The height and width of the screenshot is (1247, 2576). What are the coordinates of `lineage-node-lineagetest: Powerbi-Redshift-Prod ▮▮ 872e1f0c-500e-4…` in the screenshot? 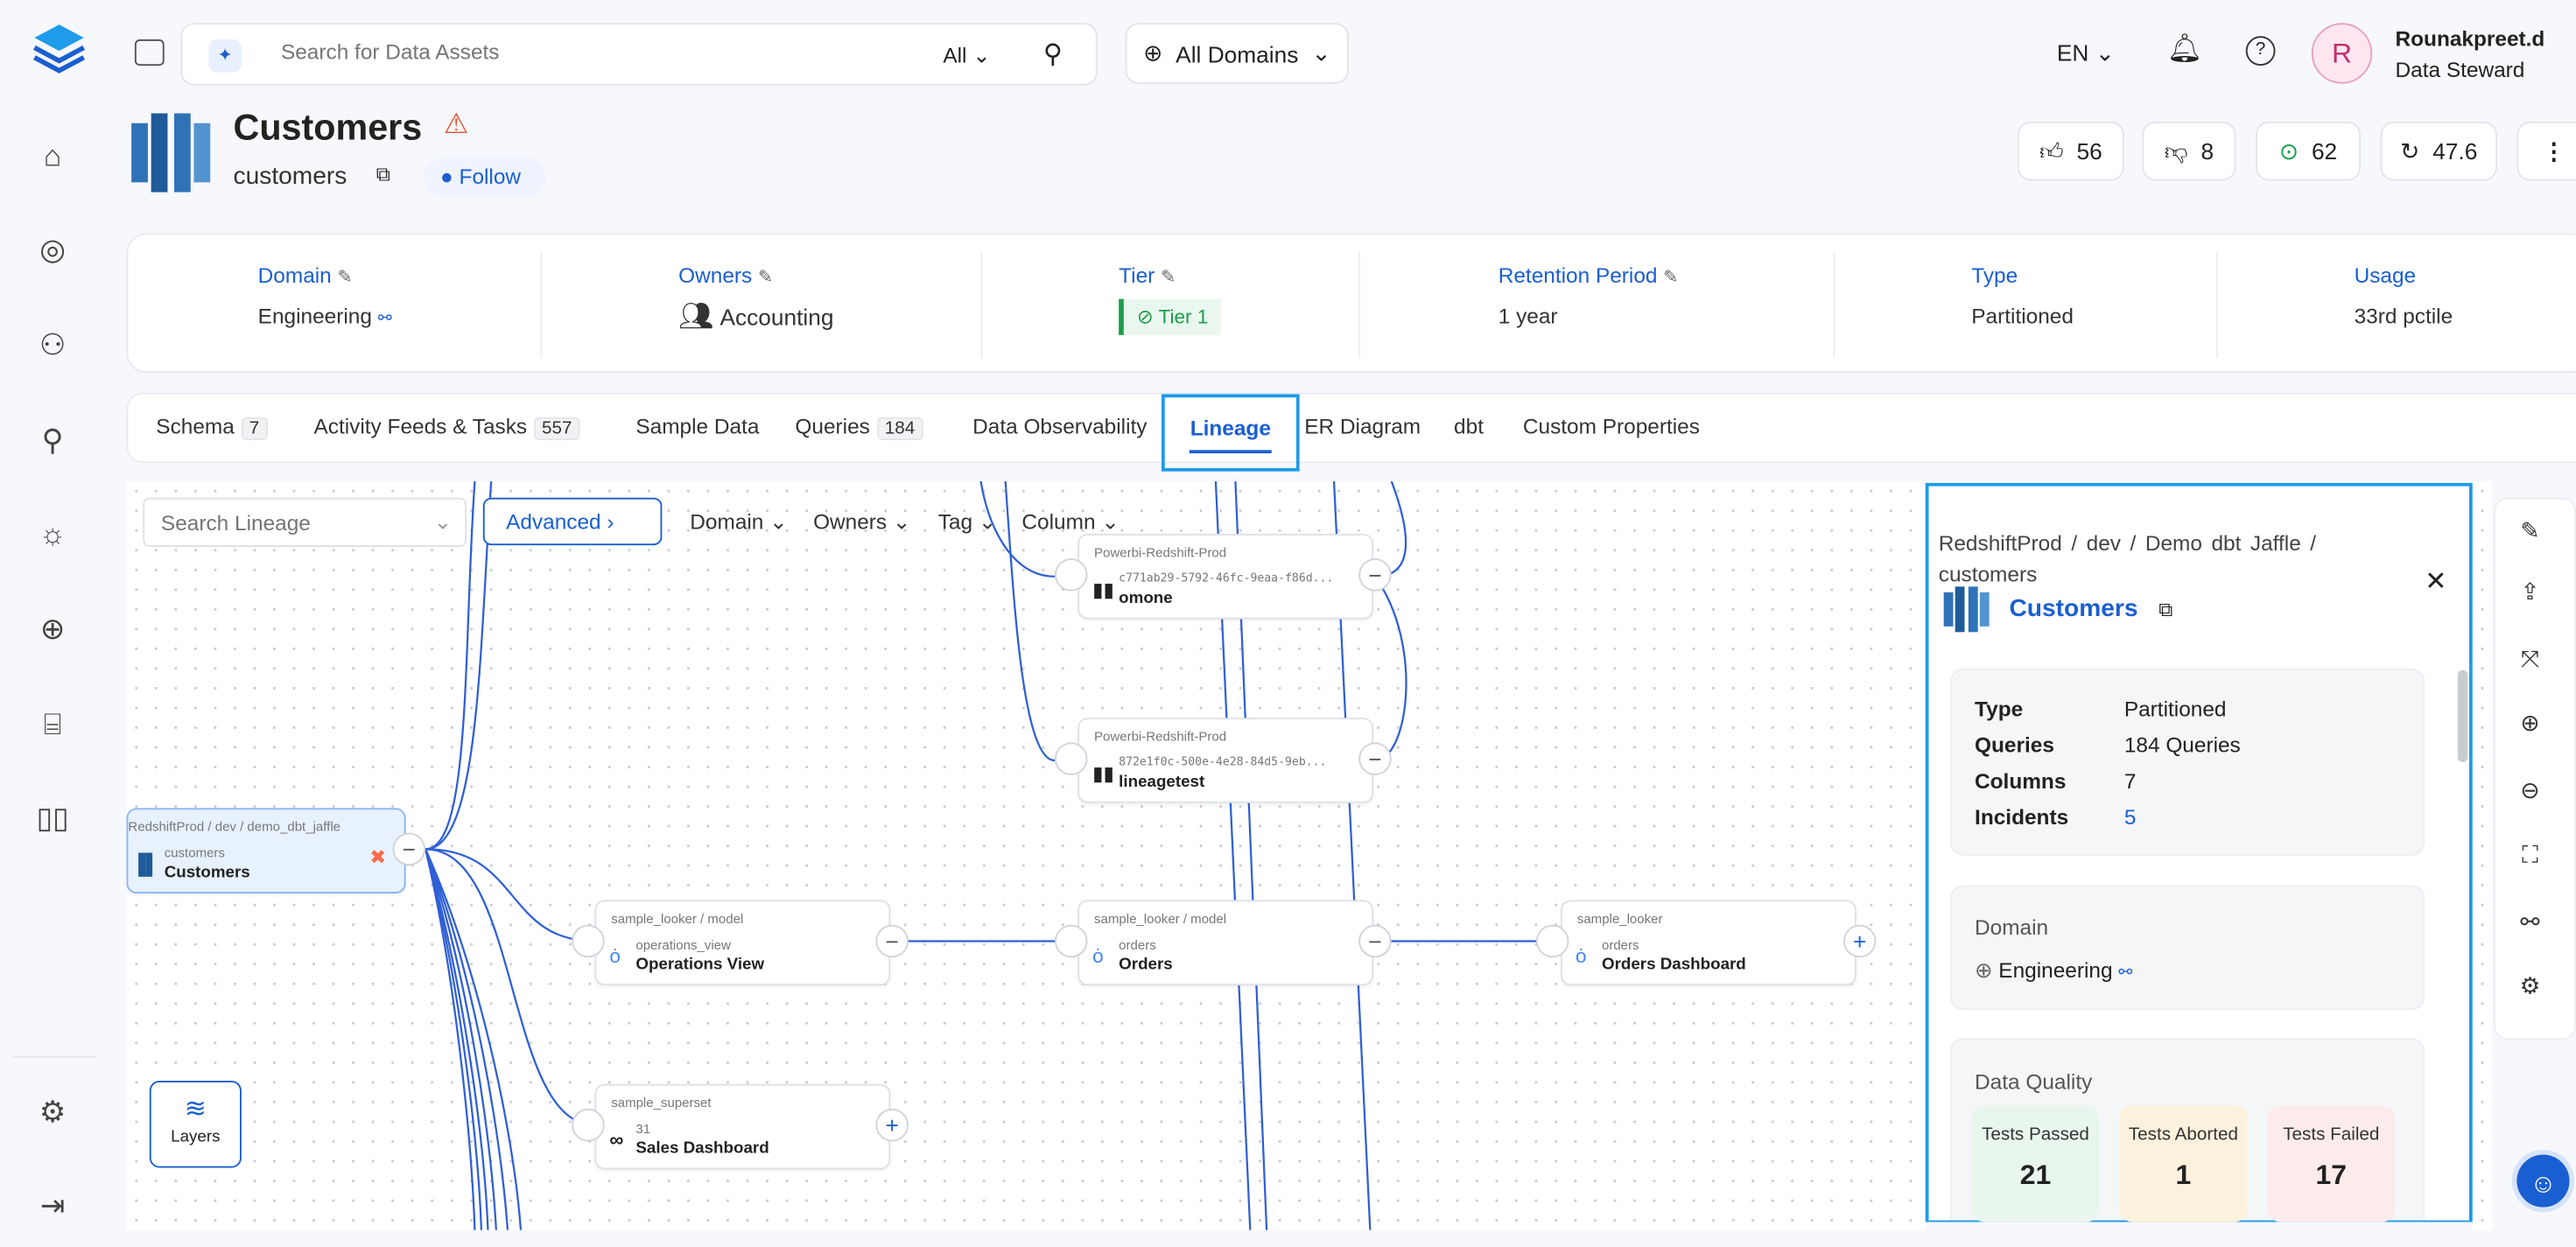 It's located at (1225, 760).